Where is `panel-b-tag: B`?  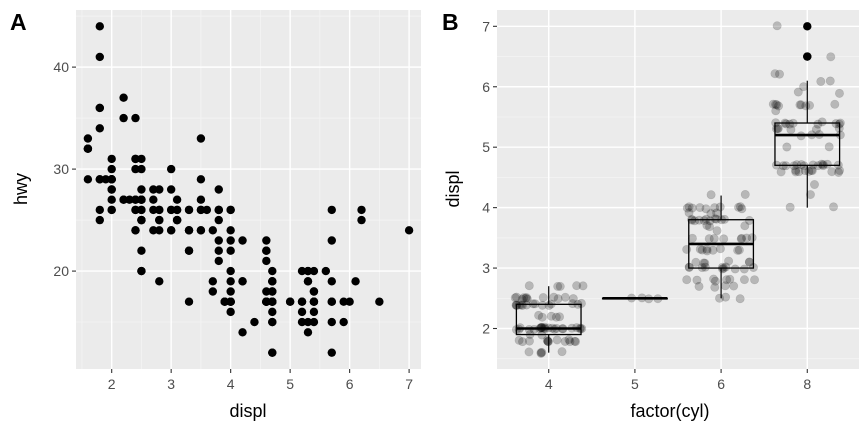
panel-b-tag: B is located at coordinates (450, 22).